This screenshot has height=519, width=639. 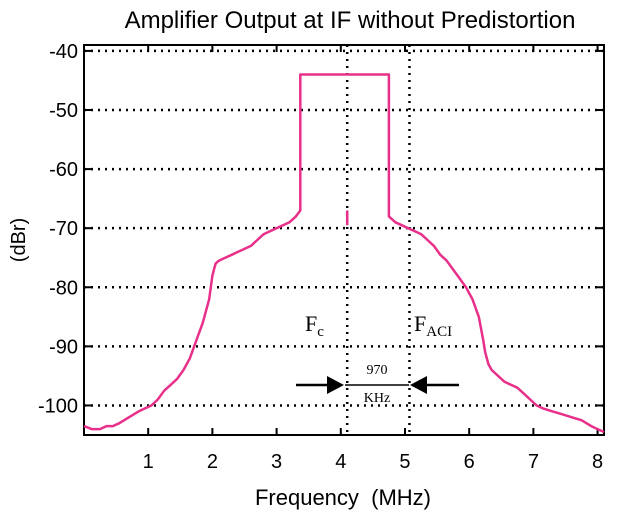 What do you see at coordinates (377, 370) in the screenshot?
I see `spacing-value: 970` at bounding box center [377, 370].